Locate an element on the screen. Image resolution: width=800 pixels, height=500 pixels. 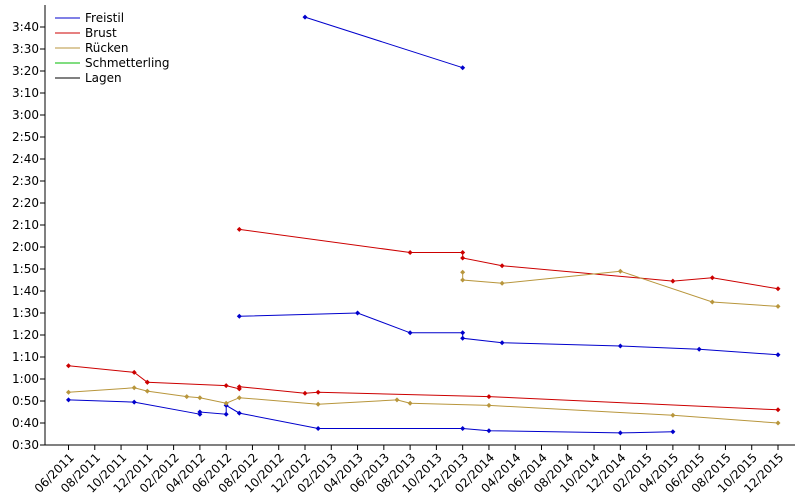
y-tick-label: 2:00 is located at coordinates (25, 247).